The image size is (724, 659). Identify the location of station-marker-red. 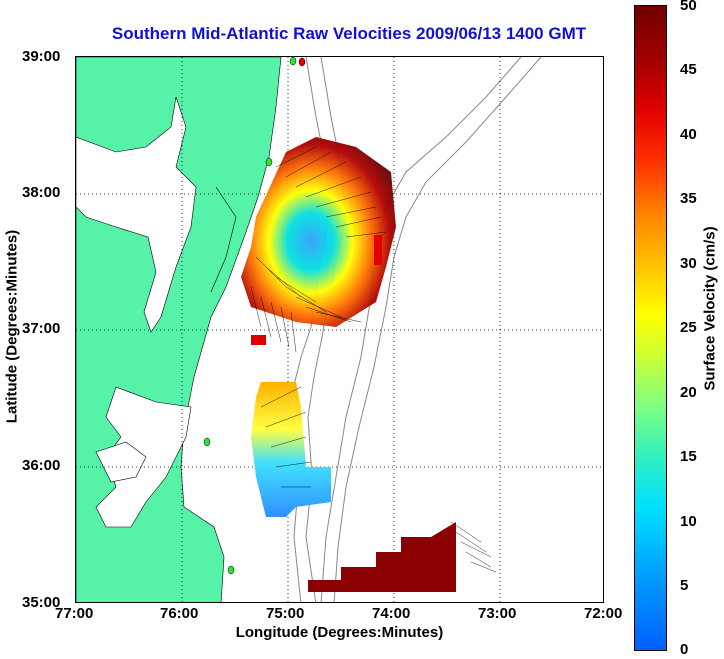
(302, 62).